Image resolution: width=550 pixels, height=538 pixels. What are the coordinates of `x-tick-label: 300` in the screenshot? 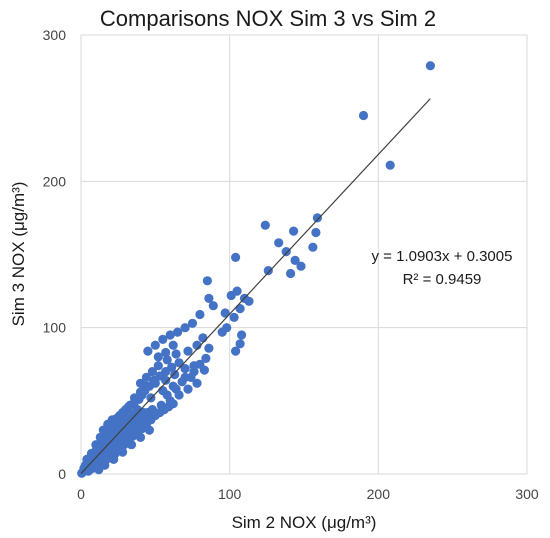 It's located at (527, 494).